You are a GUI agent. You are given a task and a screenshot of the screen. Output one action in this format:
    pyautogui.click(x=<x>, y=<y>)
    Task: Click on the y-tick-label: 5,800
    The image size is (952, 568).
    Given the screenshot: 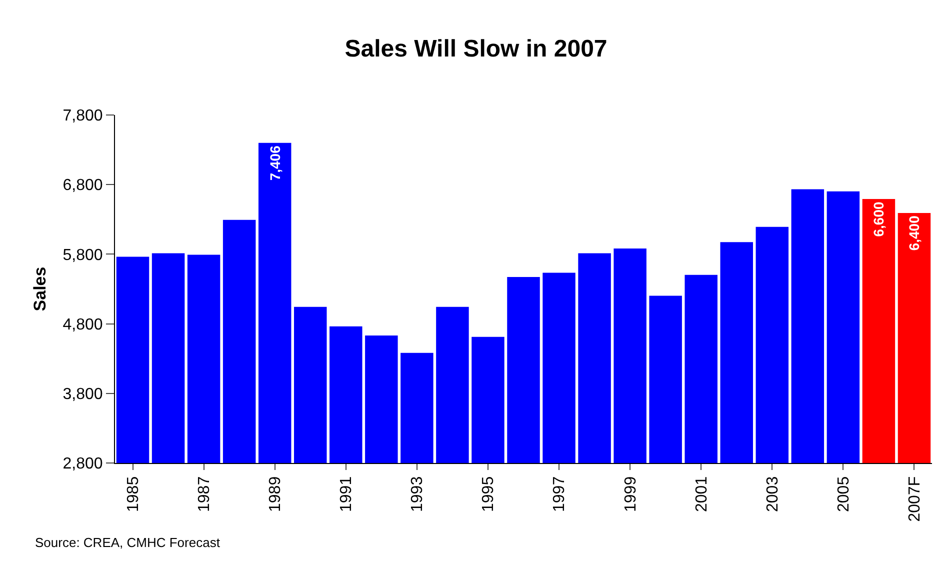 What is the action you would take?
    pyautogui.click(x=82, y=255)
    